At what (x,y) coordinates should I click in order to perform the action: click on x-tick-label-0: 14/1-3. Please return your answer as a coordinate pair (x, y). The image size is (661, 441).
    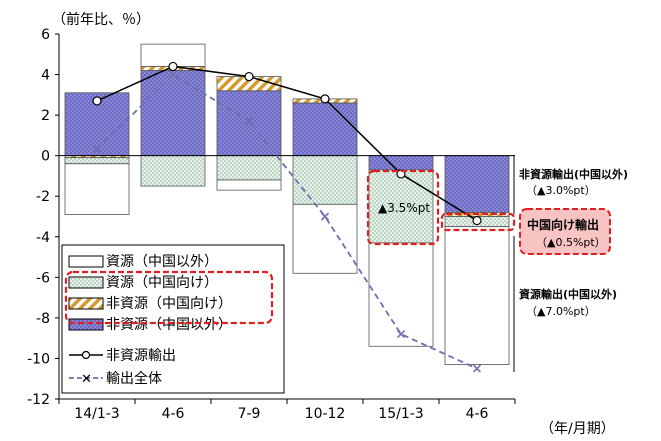
    Looking at the image, I should click on (96, 414).